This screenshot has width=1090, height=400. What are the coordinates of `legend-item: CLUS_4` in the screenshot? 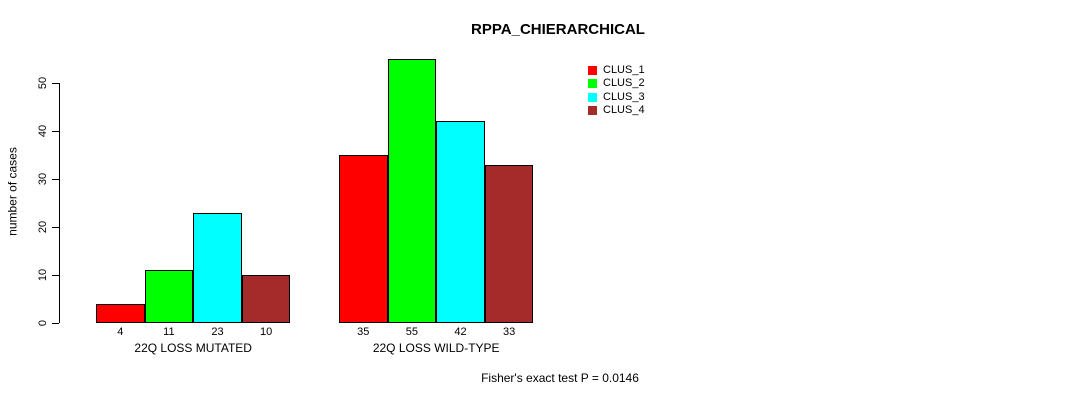 It's located at (616, 110).